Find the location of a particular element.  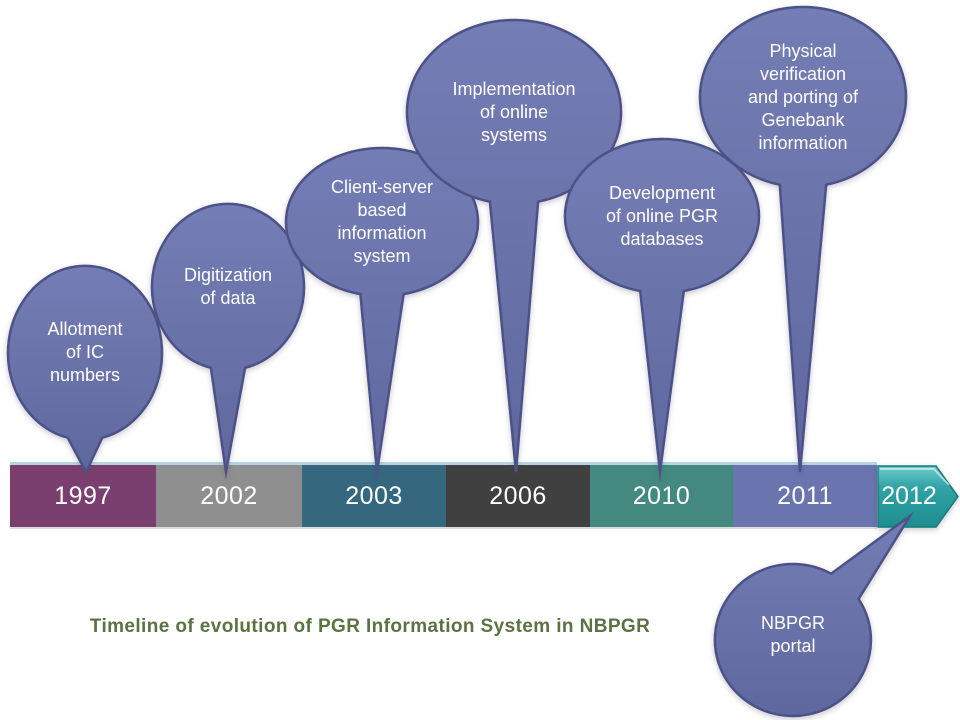

year-2012-text: 2012 is located at coordinates (909, 495).